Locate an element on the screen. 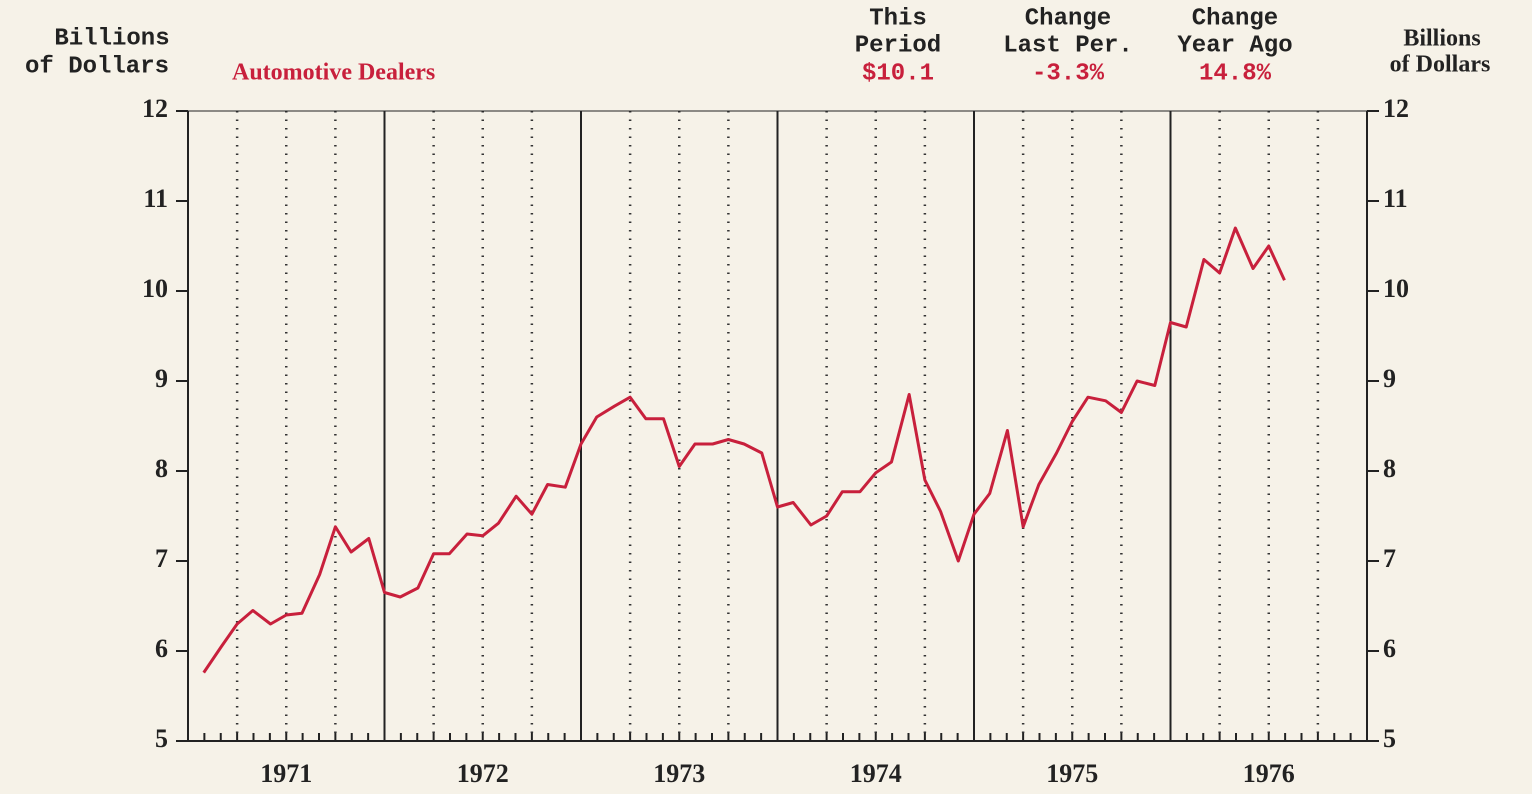 This screenshot has width=1532, height=794. x-tick-label: 1973 is located at coordinates (679, 773).